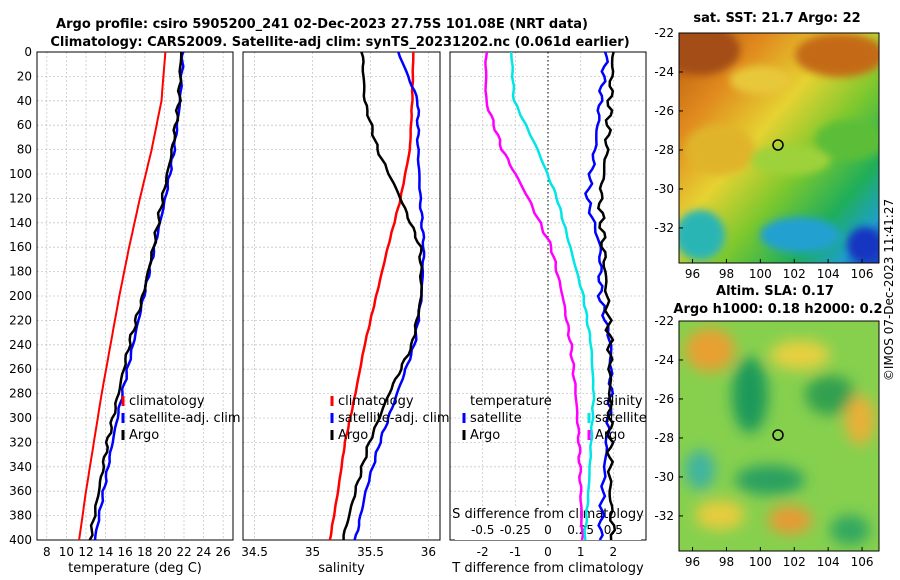 The width and height of the screenshot is (900, 580). I want to click on x-tick-label: 35, so click(312, 552).